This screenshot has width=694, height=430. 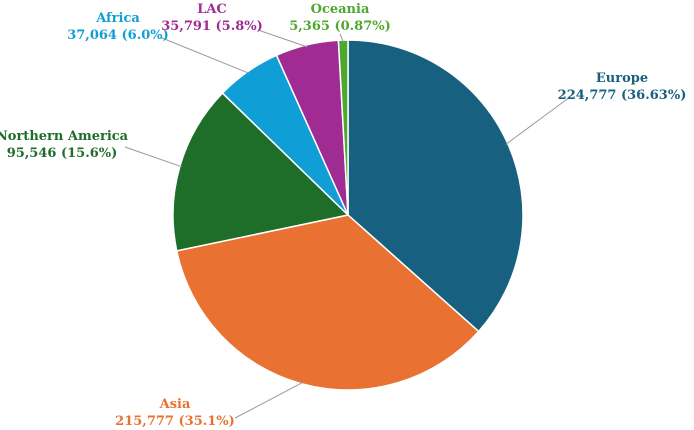 I want to click on data-label-name: Oceania, so click(x=340, y=9).